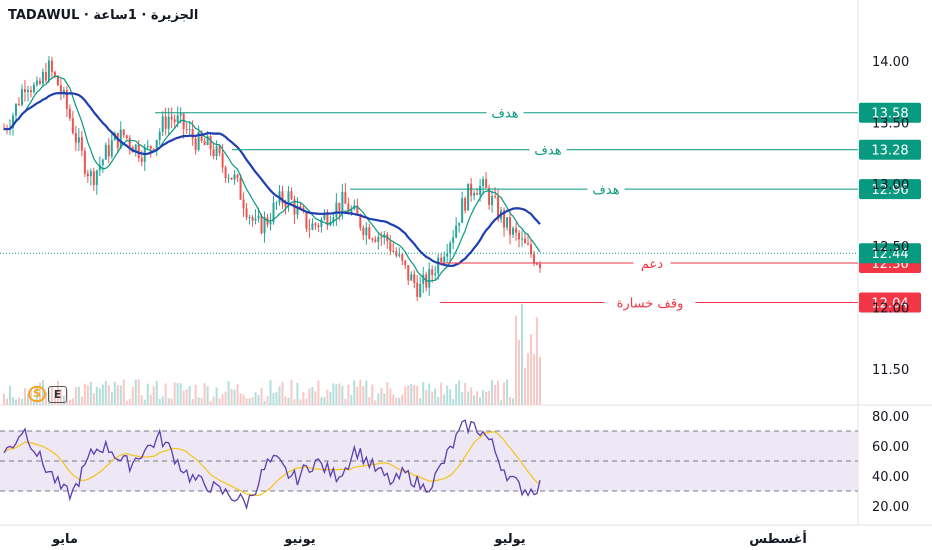  Describe the element at coordinates (890, 370) in the screenshot. I see `price-tick-label: 11.50` at that location.